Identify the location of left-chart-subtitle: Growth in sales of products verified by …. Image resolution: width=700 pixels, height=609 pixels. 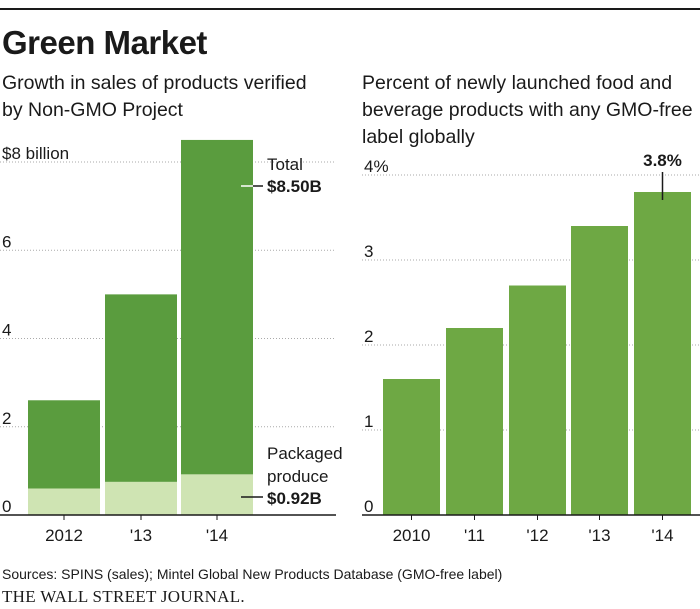
(154, 96).